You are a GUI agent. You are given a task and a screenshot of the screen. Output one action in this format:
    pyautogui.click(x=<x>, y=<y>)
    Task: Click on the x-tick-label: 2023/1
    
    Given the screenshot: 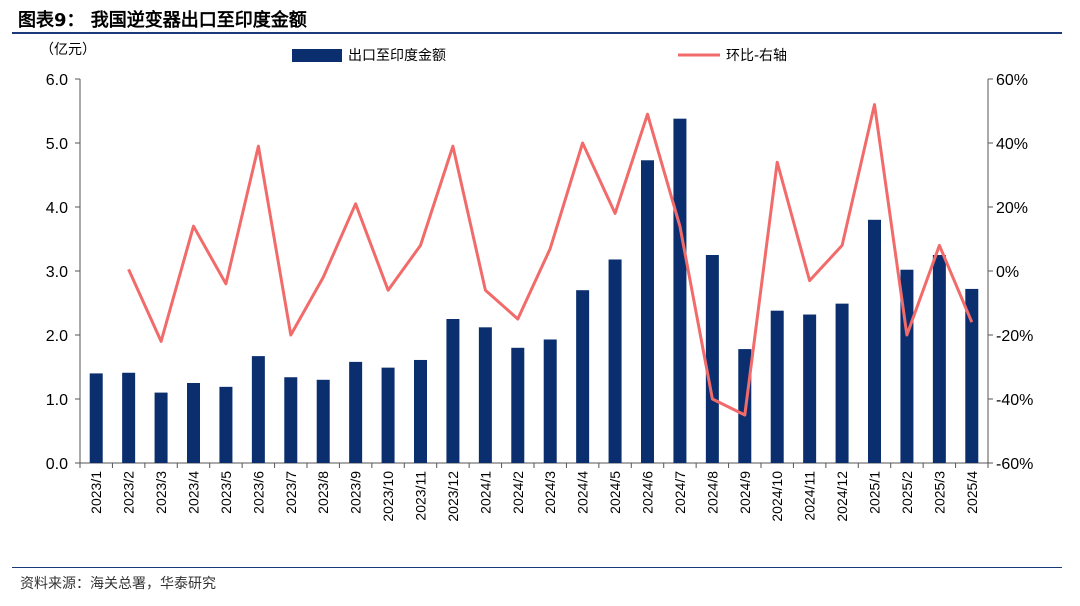 What is the action you would take?
    pyautogui.click(x=96, y=492)
    